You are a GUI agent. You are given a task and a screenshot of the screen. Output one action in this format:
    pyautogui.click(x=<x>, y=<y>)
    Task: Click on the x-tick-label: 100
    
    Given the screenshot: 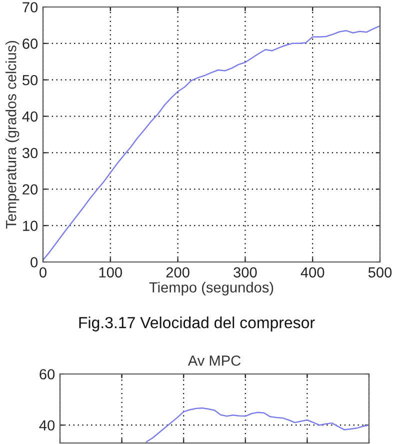 What is the action you would take?
    pyautogui.click(x=110, y=272)
    